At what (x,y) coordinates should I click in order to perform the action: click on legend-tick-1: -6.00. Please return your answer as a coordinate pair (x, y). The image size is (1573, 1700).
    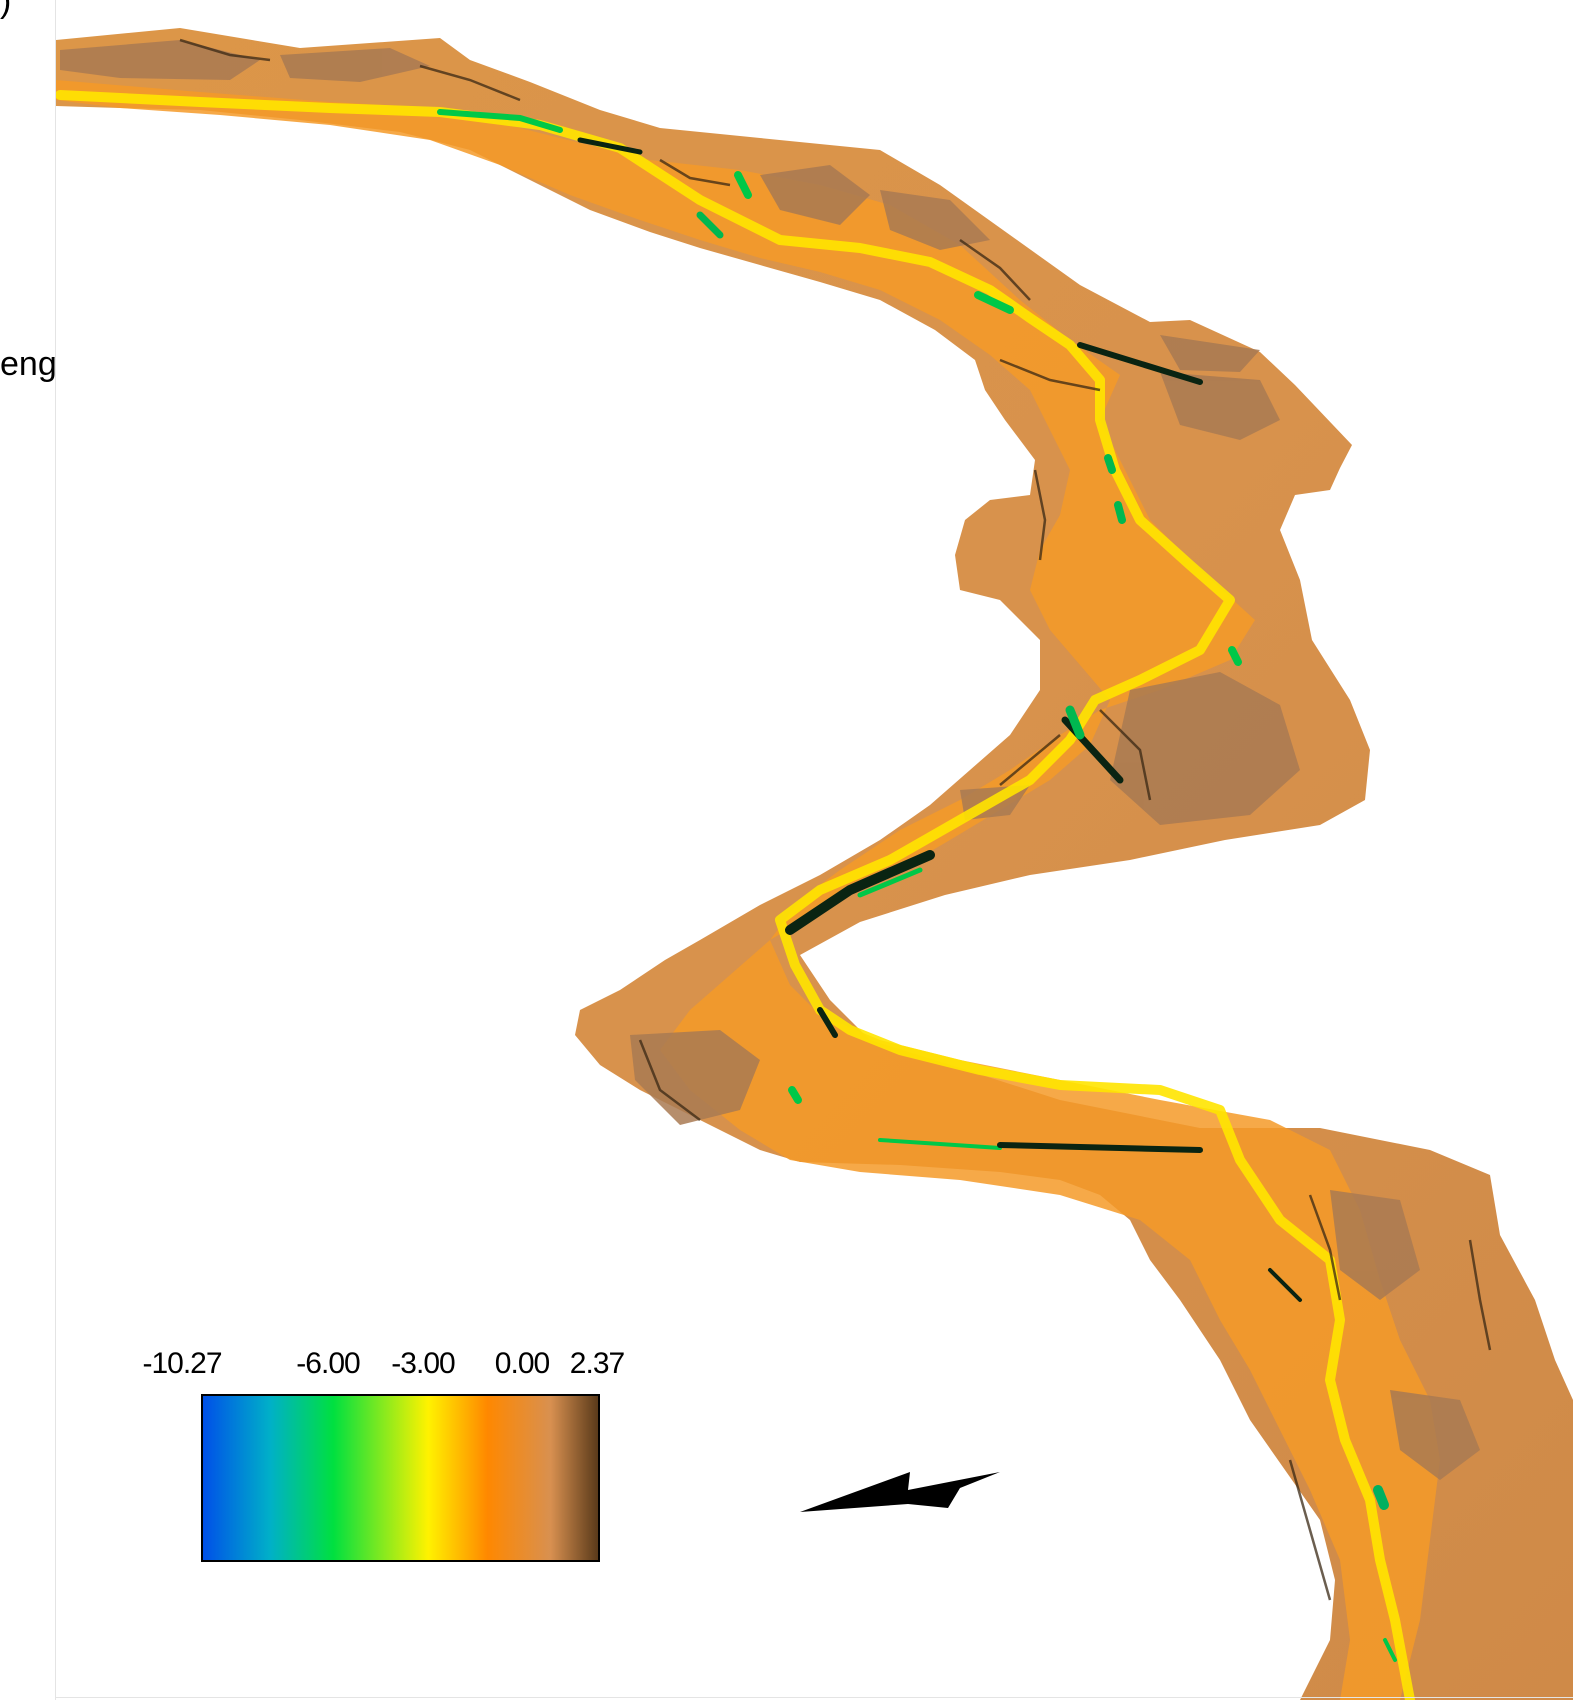
    Looking at the image, I should click on (328, 1363).